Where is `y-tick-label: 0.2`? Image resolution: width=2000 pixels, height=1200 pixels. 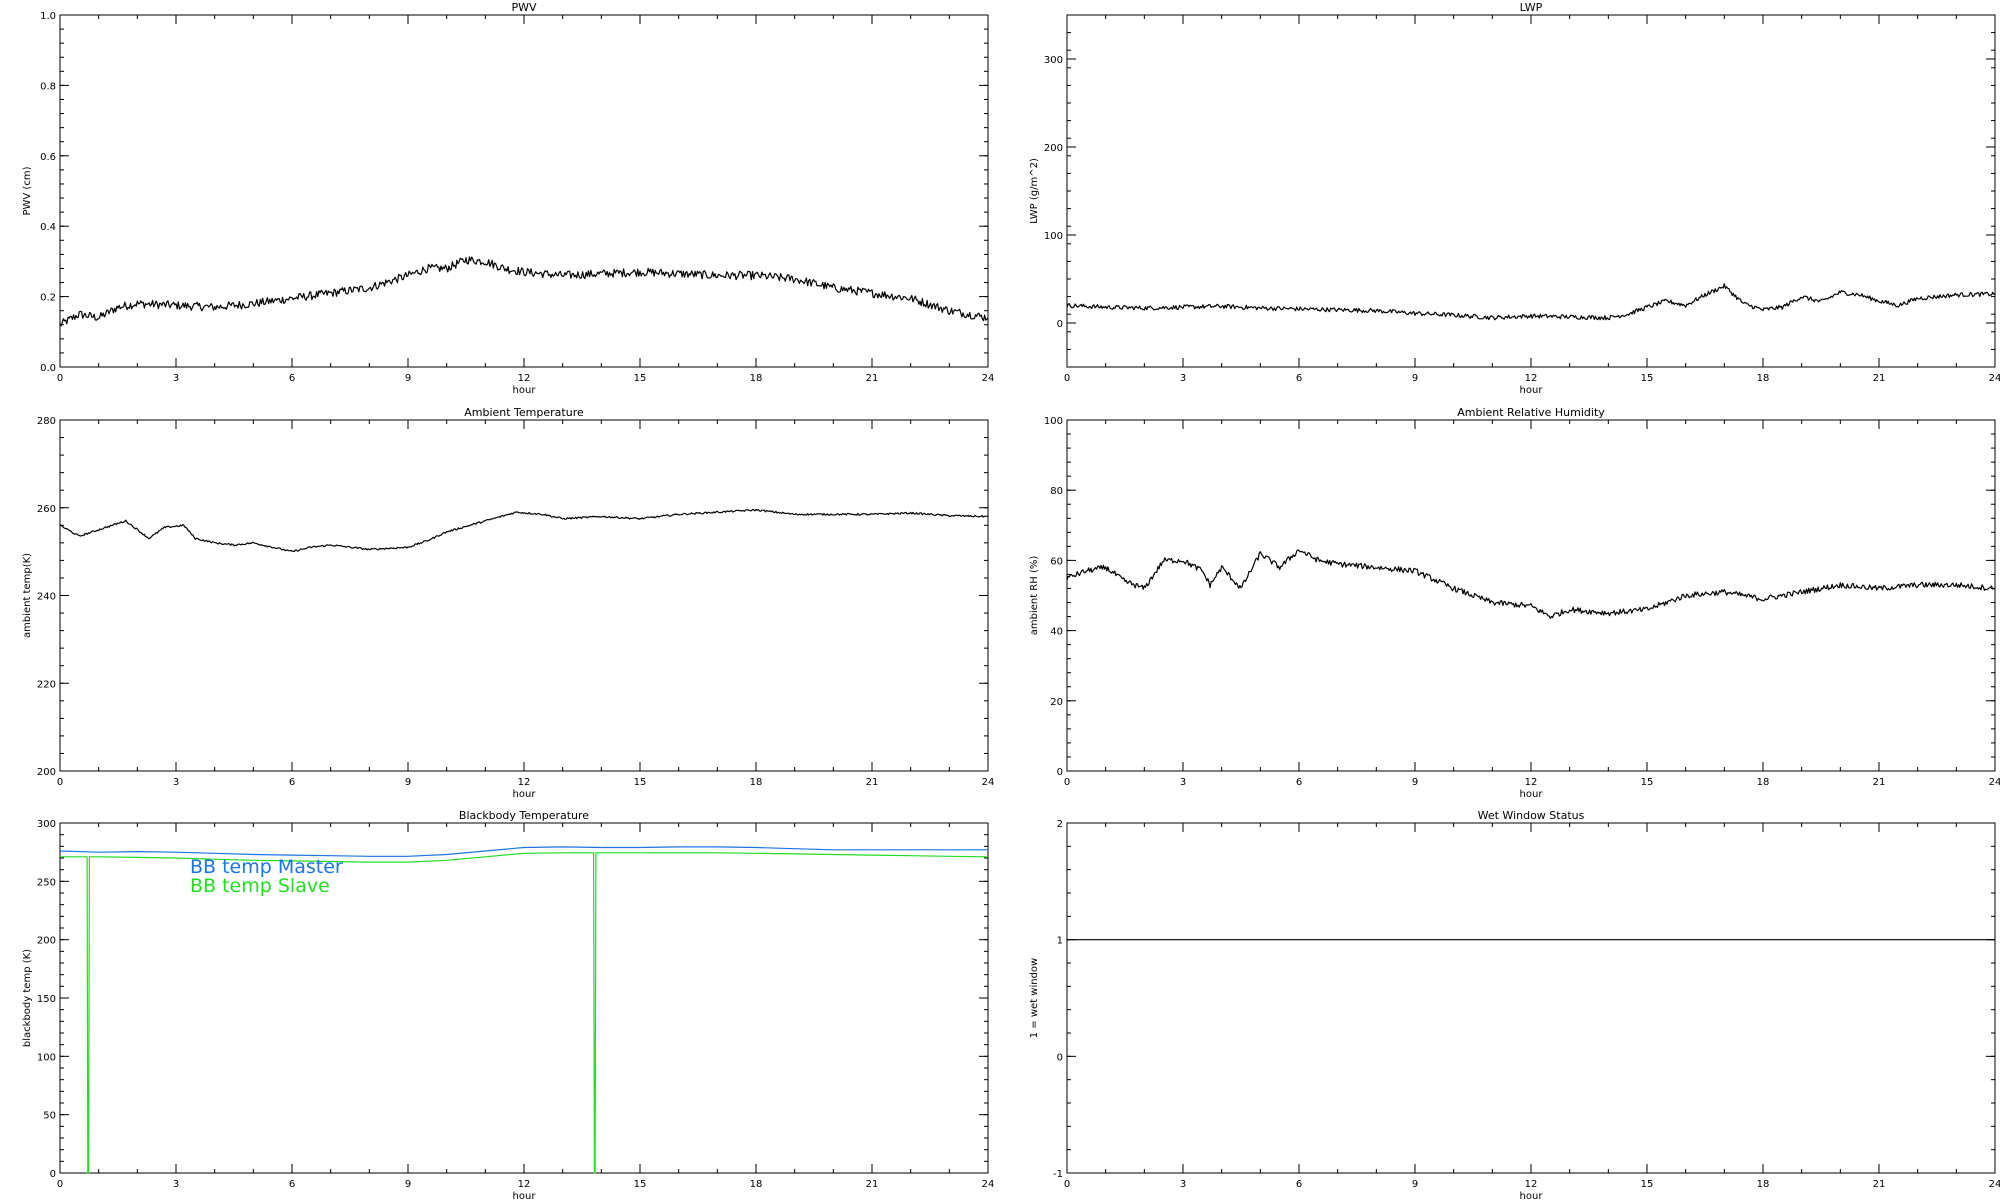
y-tick-label: 0.2 is located at coordinates (48, 298).